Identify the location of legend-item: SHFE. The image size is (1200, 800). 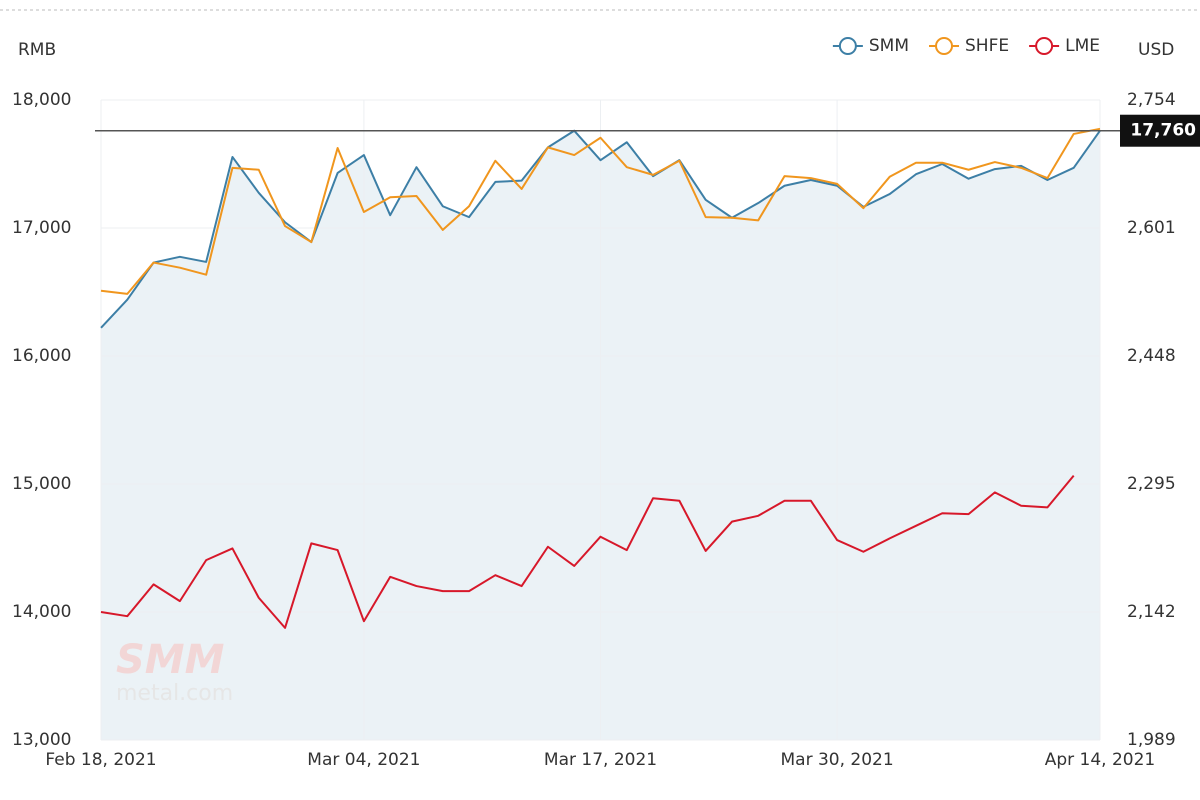
(969, 46).